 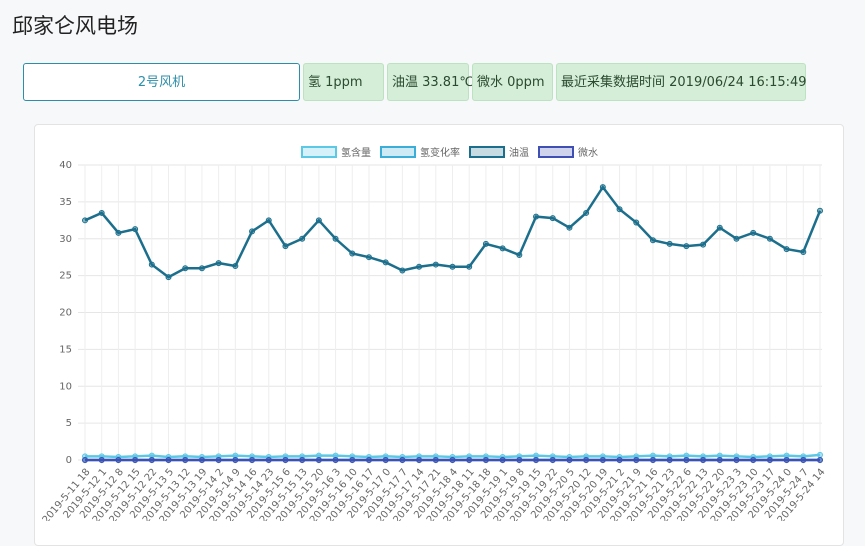 I want to click on y-tick-label: 35, so click(x=65, y=202).